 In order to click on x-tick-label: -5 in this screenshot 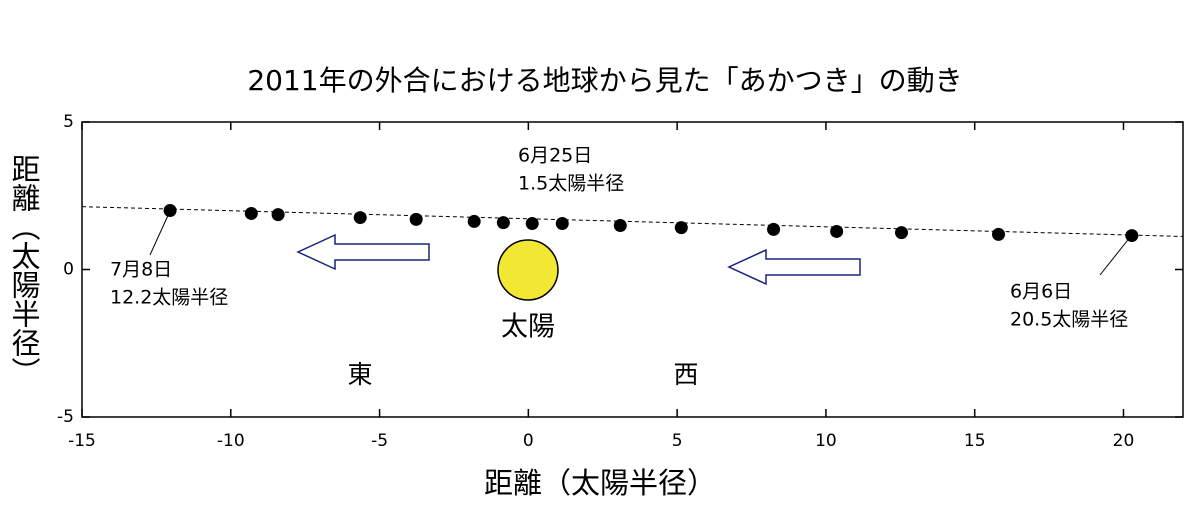, I will do `click(379, 441)`.